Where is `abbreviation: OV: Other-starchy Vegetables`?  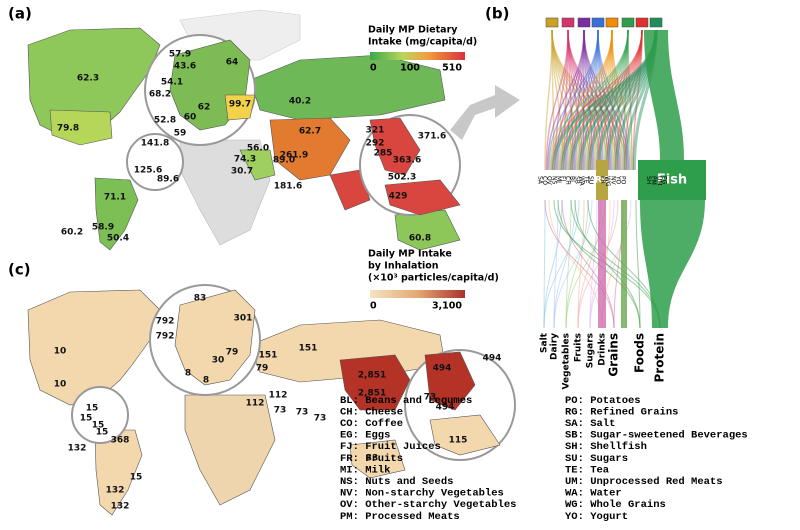
abbreviation: OV: Other-starchy Vegetables is located at coordinates (428, 505).